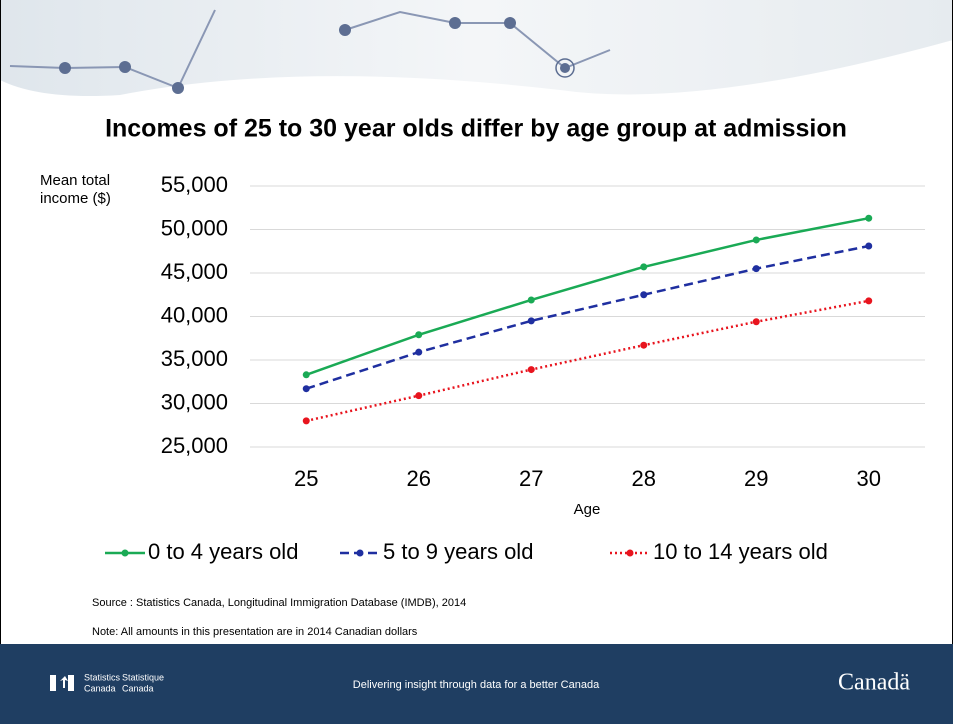 The image size is (953, 724). I want to click on y-axis-label: Mean total income ($), so click(75, 189).